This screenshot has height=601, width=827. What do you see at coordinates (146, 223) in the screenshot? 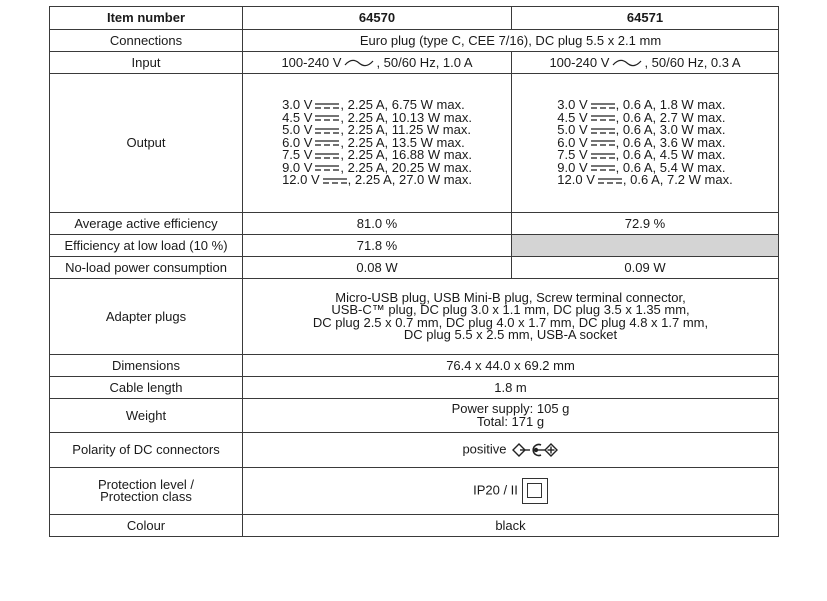
I see `efficiency-label: Average active efficiency` at bounding box center [146, 223].